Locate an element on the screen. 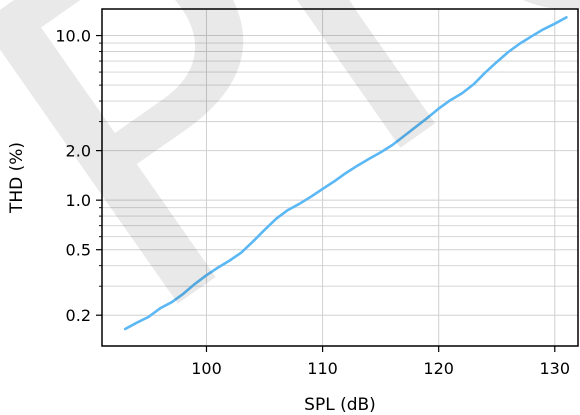  y-tick-label: 0.2 is located at coordinates (78, 315).